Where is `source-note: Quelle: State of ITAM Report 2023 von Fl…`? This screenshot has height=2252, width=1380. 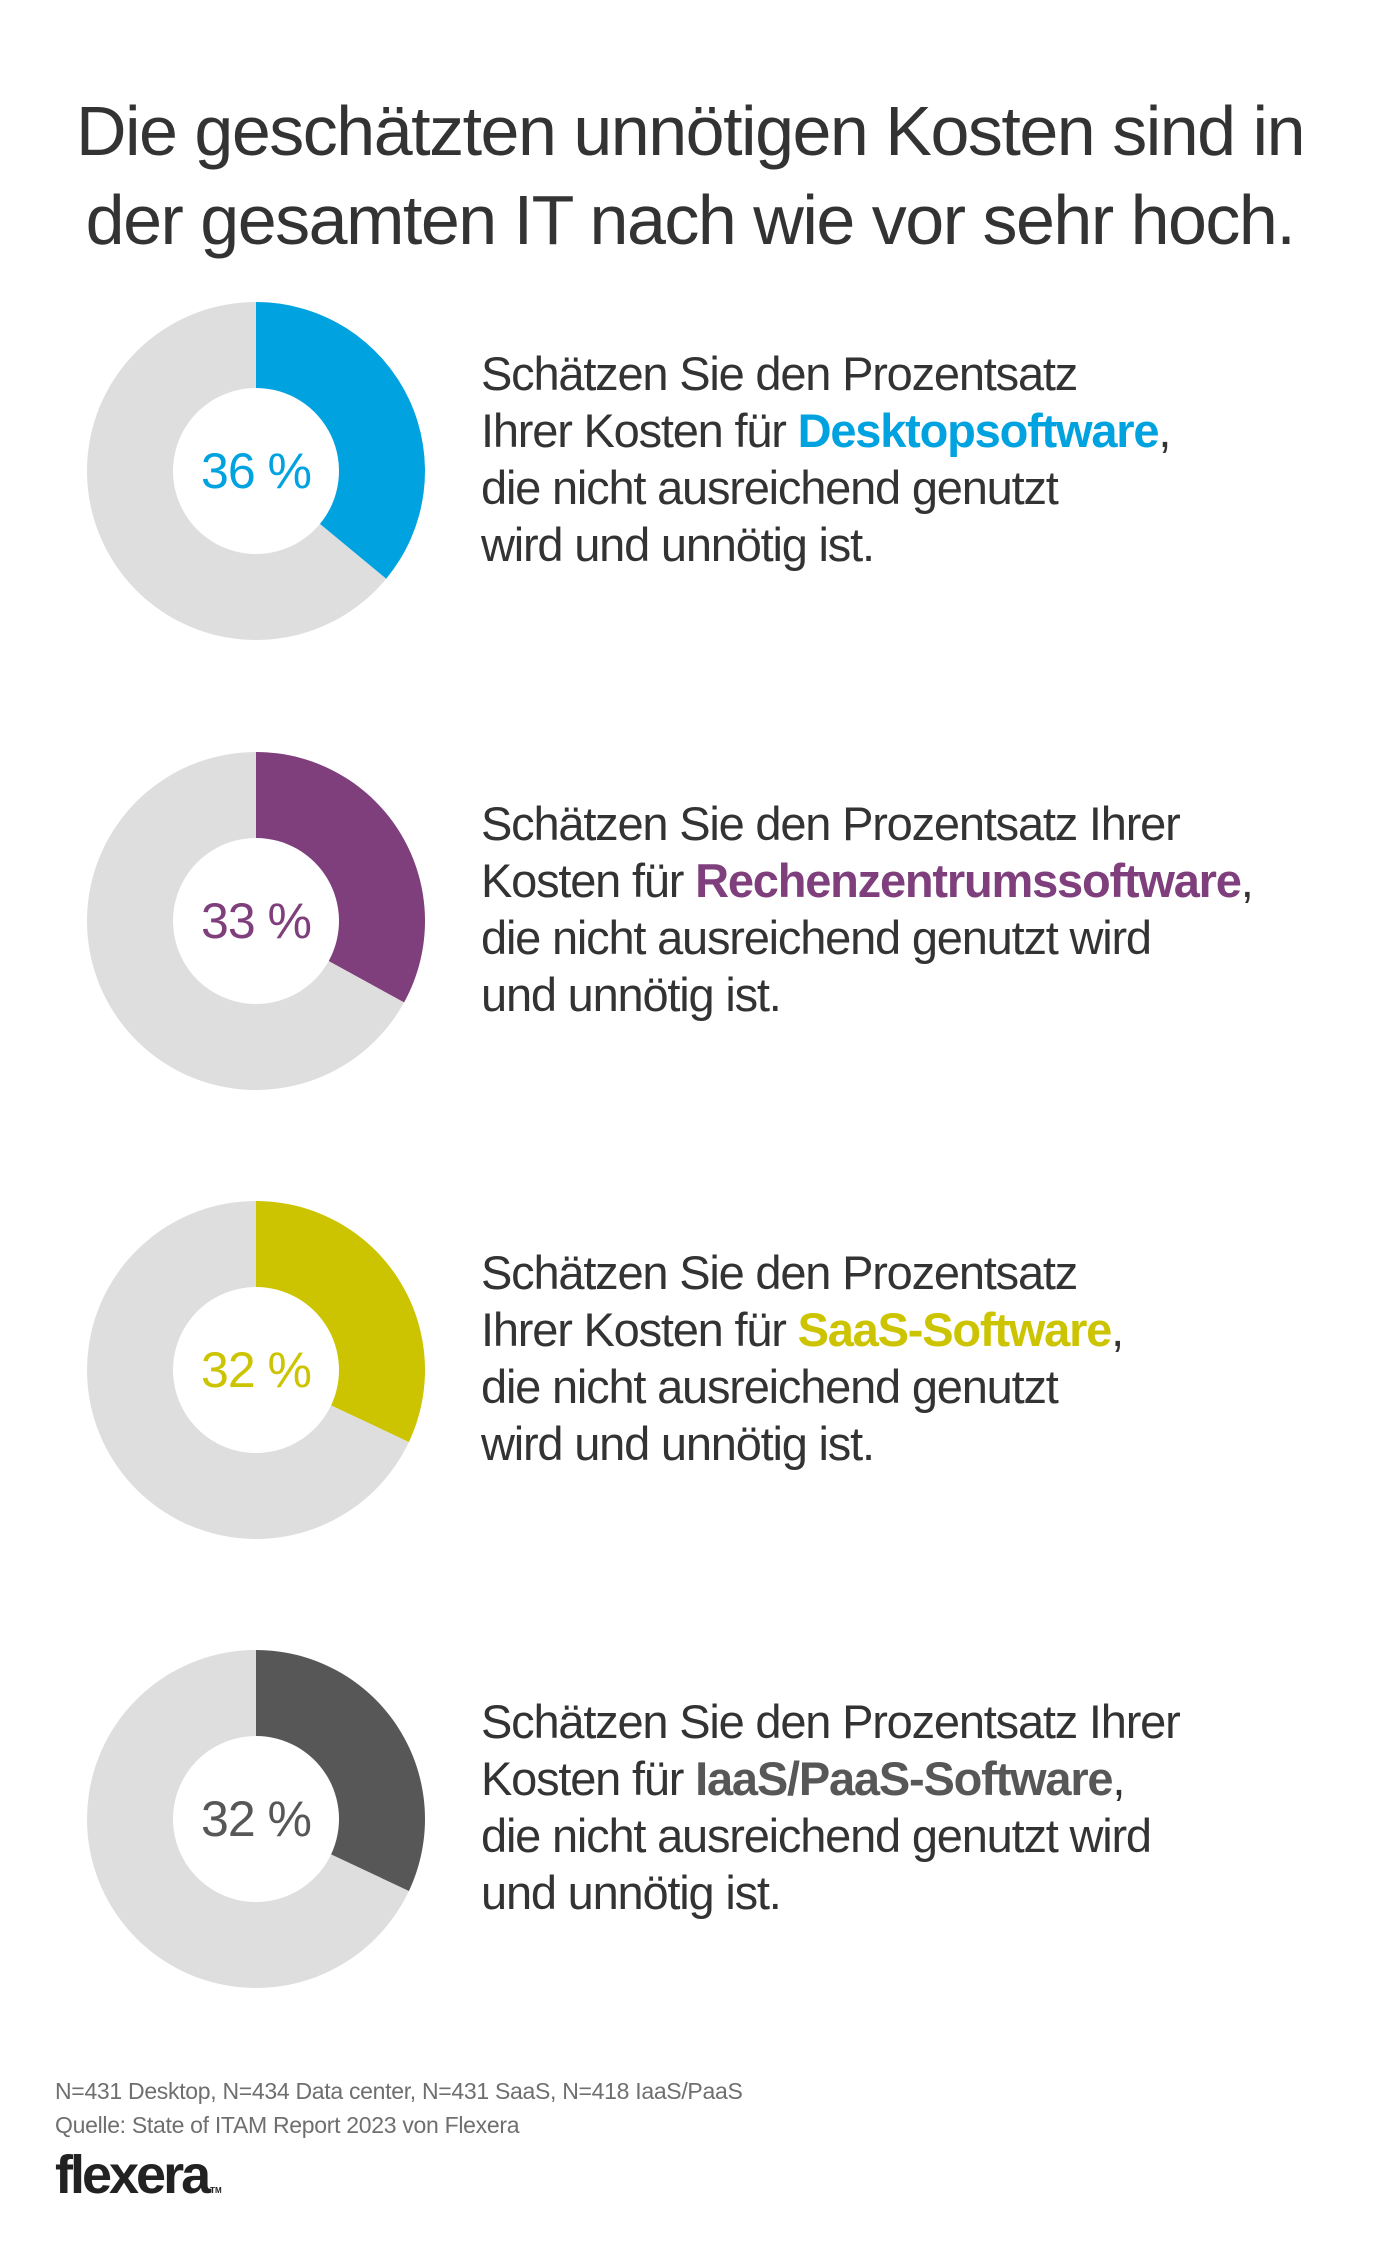
source-note: Quelle: State of ITAM Report 2023 von Fl… is located at coordinates (287, 2125).